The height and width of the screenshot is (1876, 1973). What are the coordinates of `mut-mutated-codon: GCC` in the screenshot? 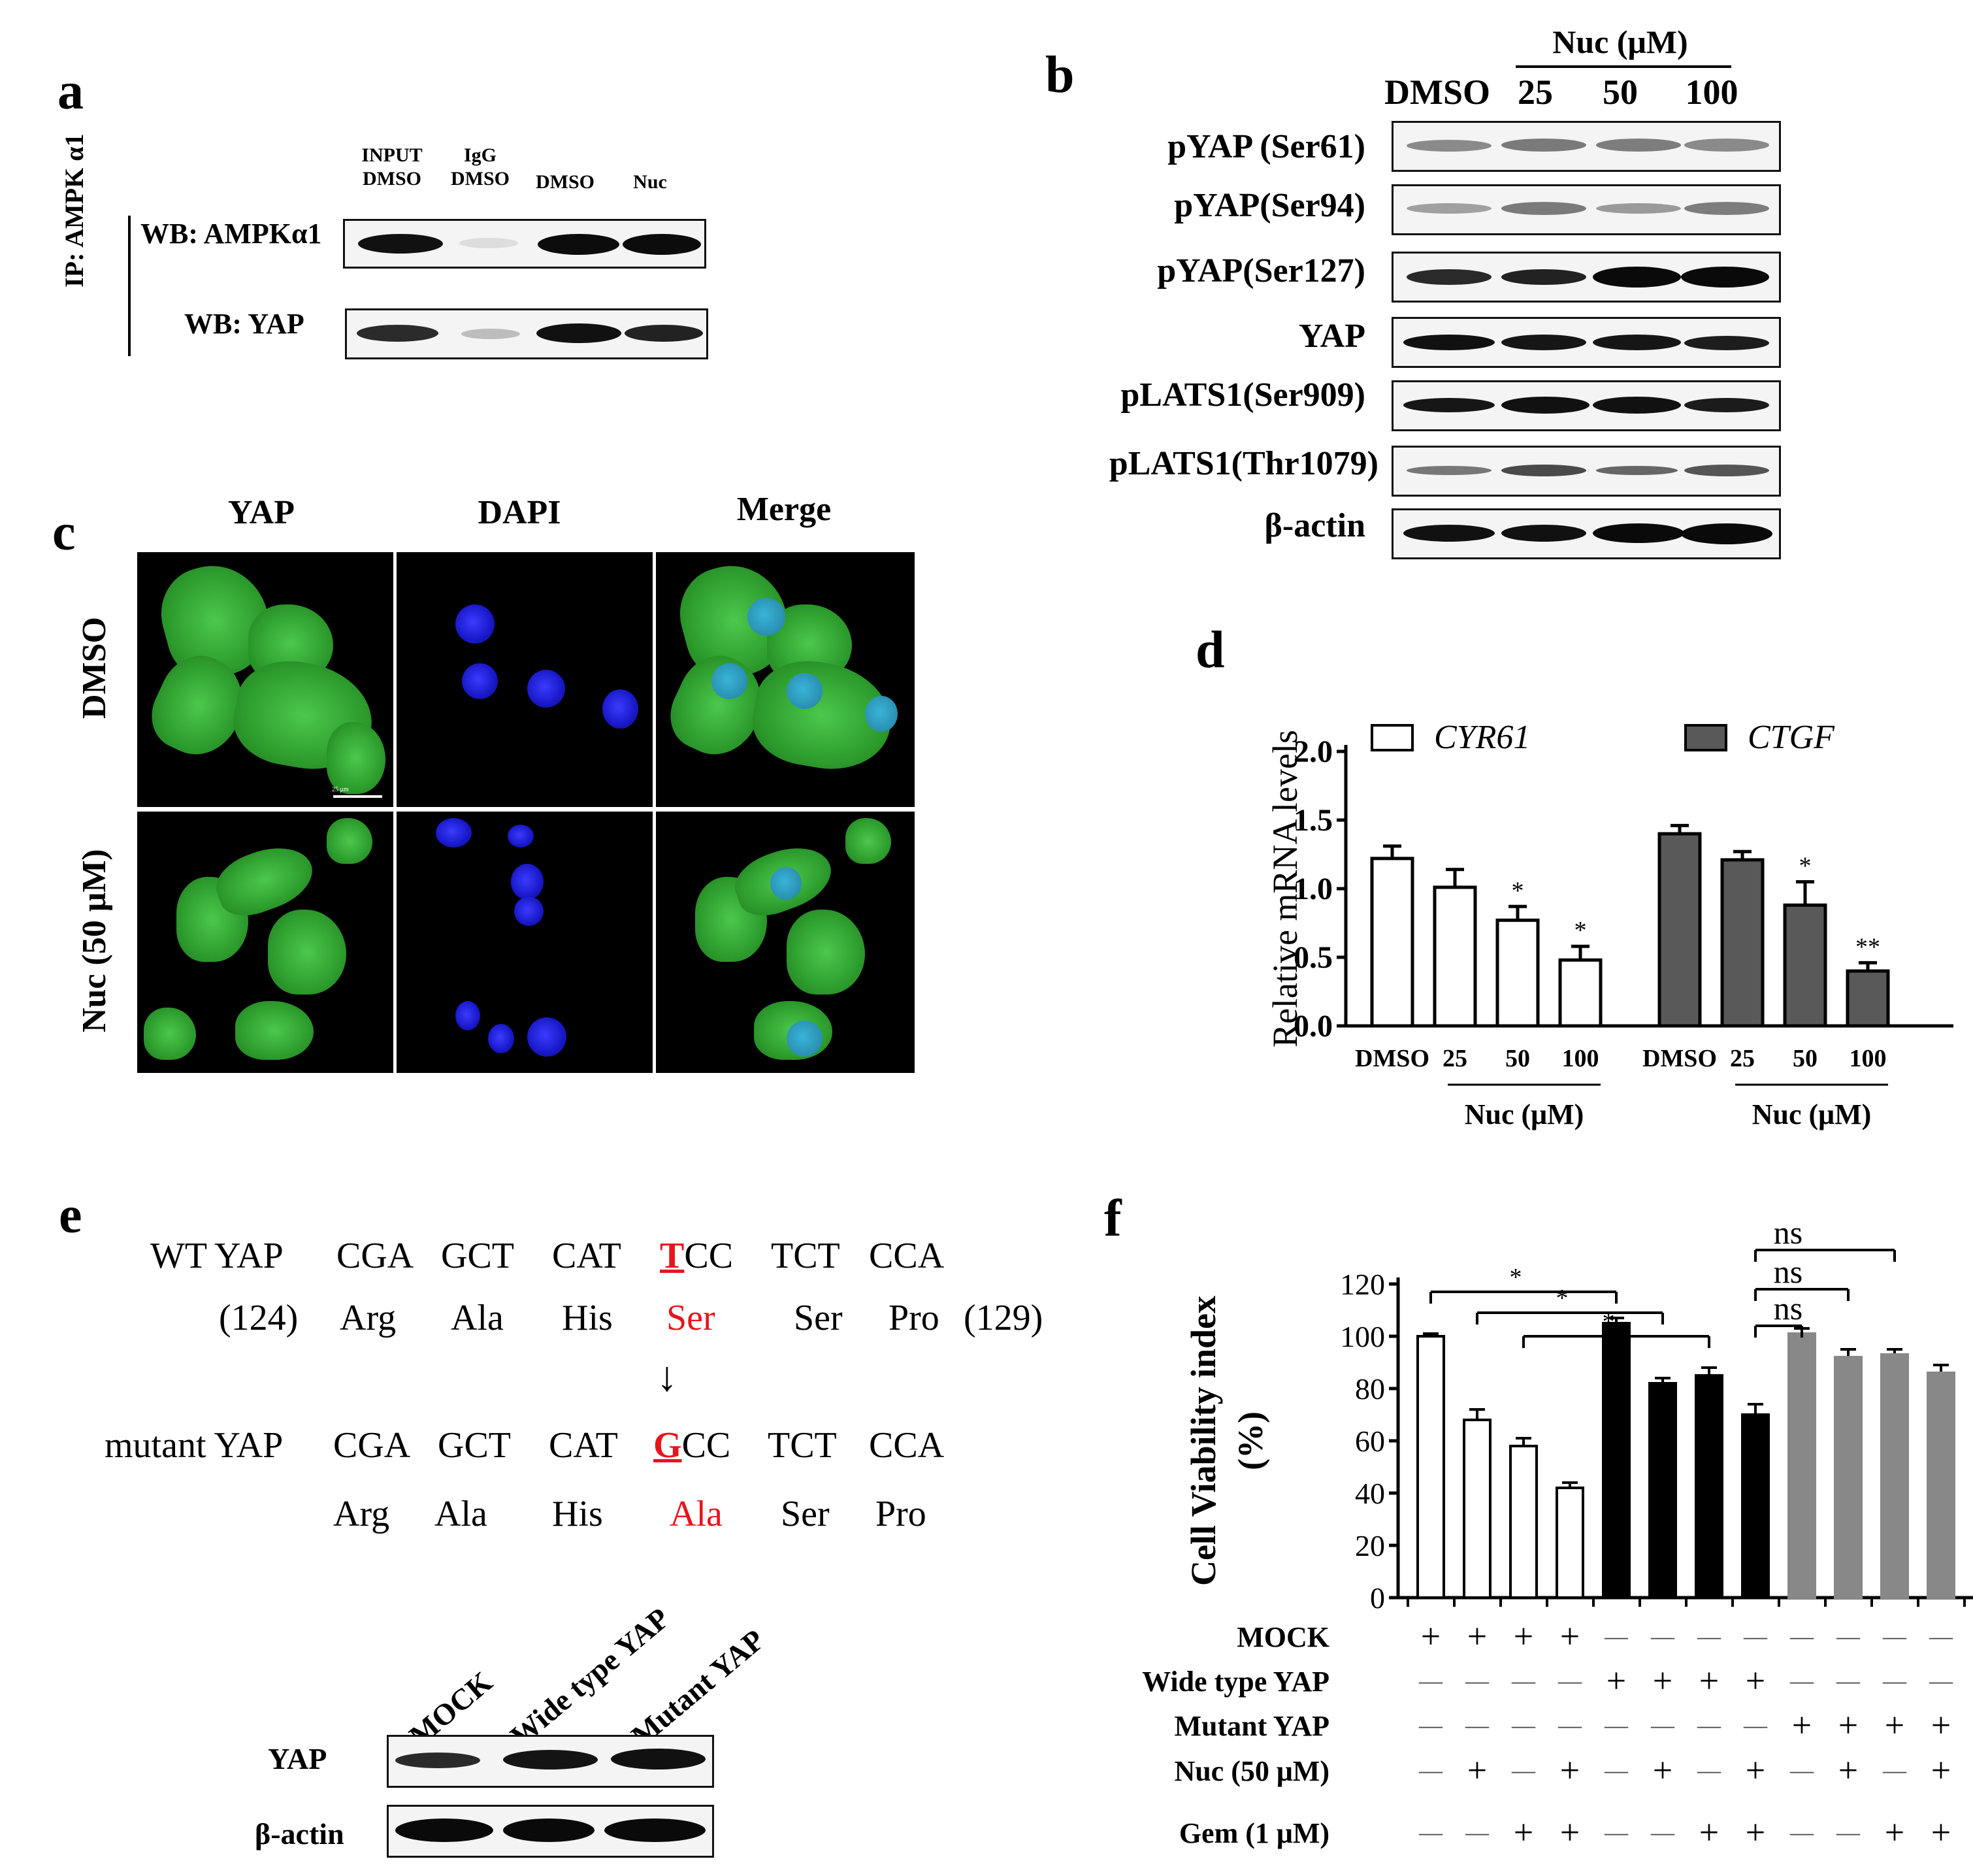 It's located at (691, 1445).